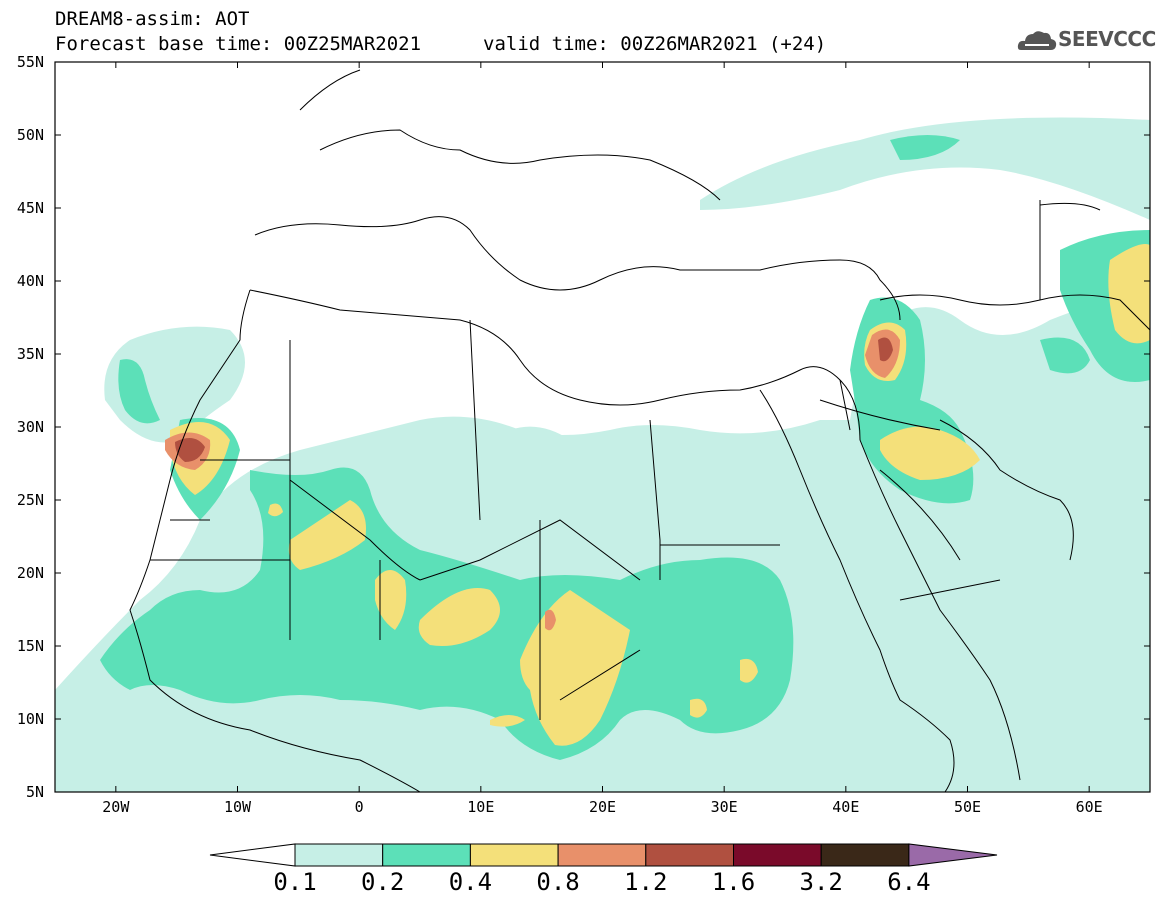  What do you see at coordinates (237, 807) in the screenshot?
I see `lon-label: 10W` at bounding box center [237, 807].